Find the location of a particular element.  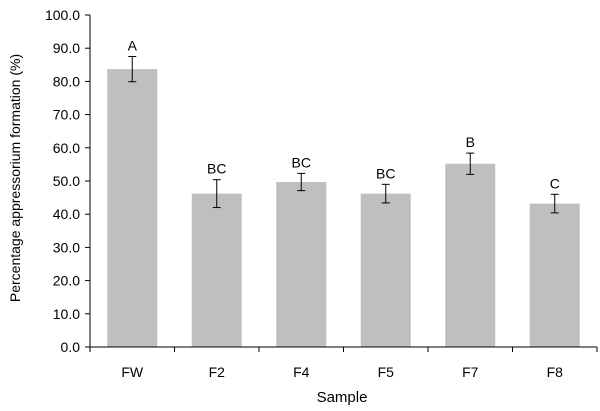

x-tick-label-fw: FW is located at coordinates (132, 372).